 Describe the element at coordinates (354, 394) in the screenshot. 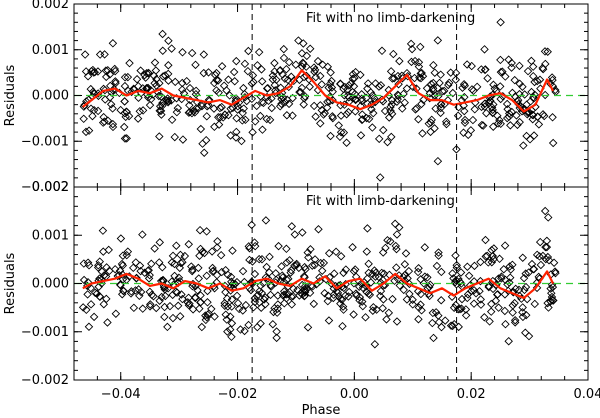

I see `x-tick-label: 0.00` at that location.